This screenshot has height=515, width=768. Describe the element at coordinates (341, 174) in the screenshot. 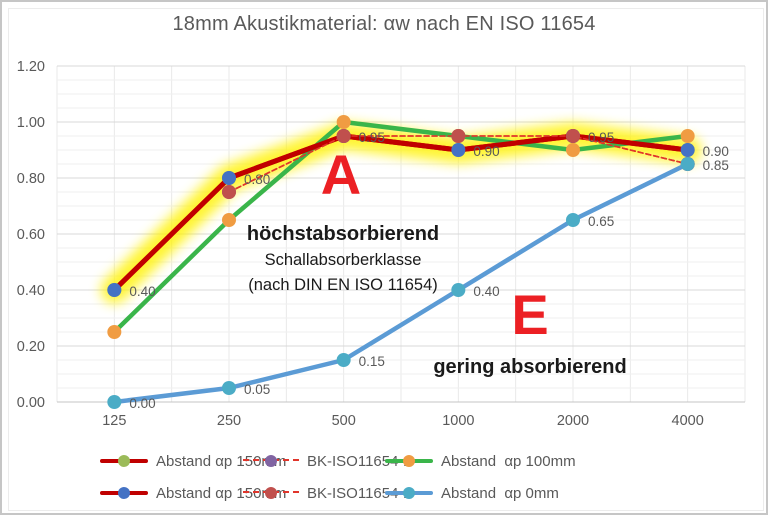

I see `class-a-annotation: A` at that location.